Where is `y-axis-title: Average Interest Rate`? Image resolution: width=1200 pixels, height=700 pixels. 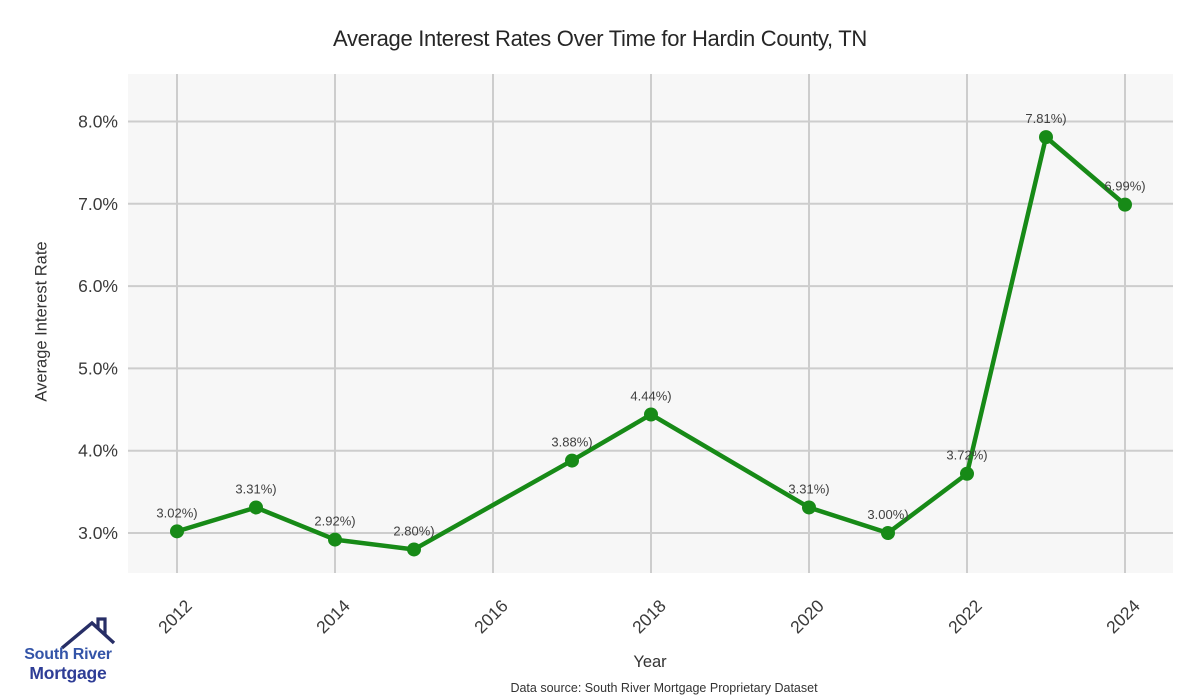 y-axis-title: Average Interest Rate is located at coordinates (41, 321).